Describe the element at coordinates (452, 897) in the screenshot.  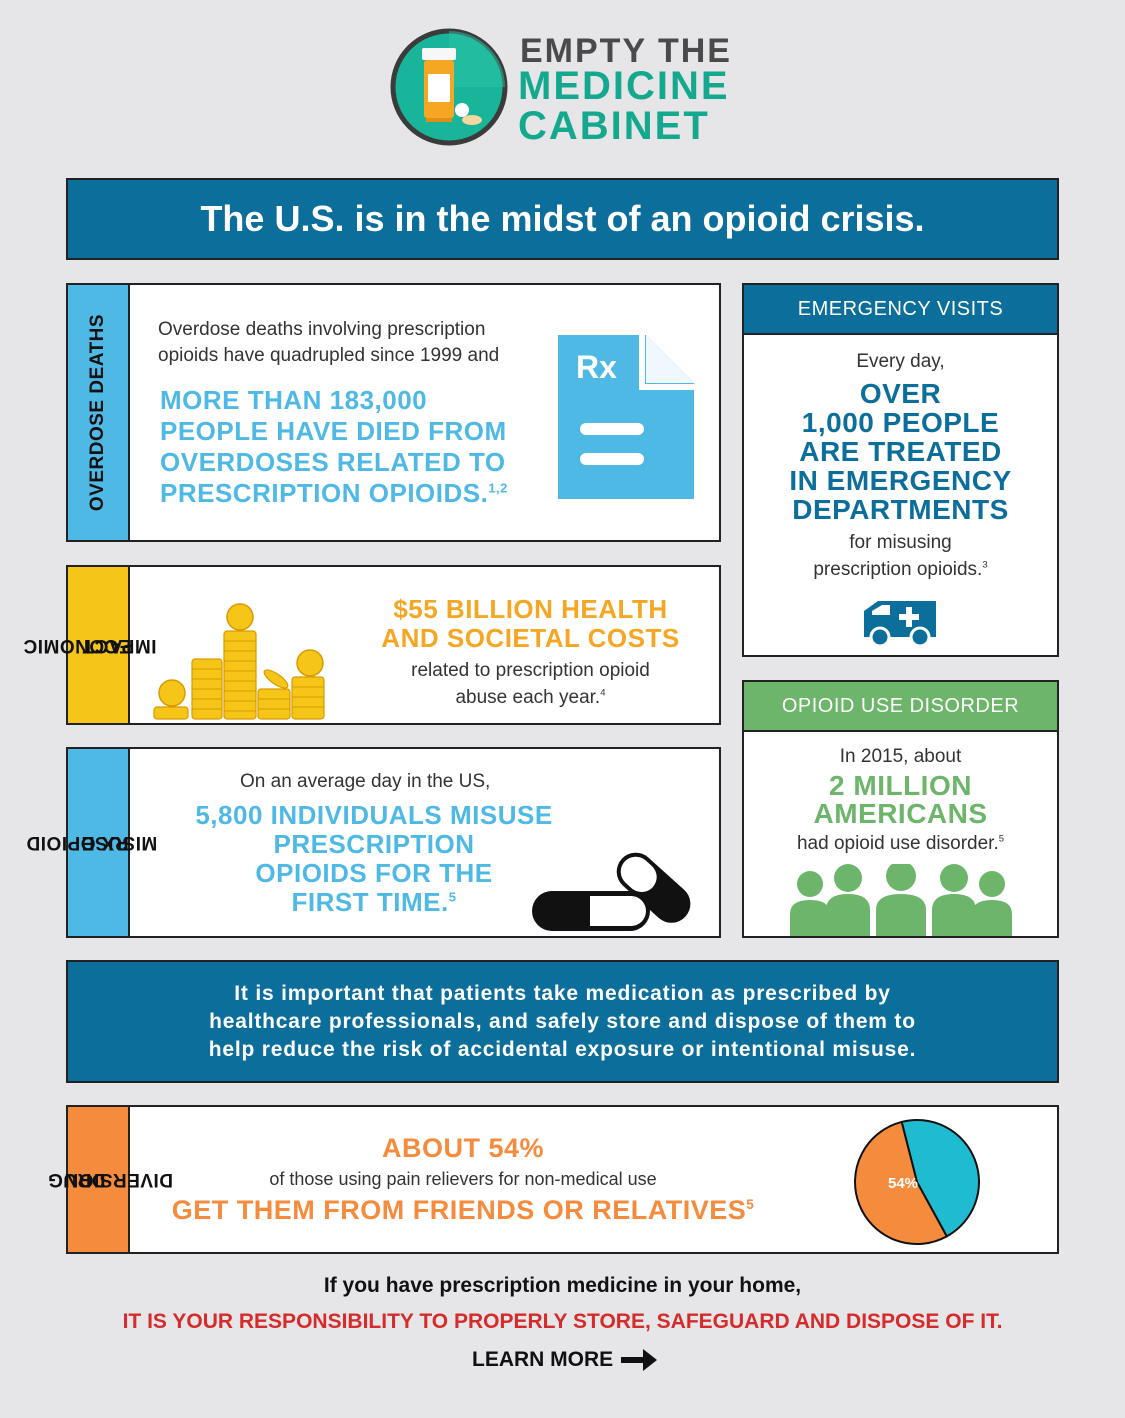
I see `misuse-ref: 5` at that location.